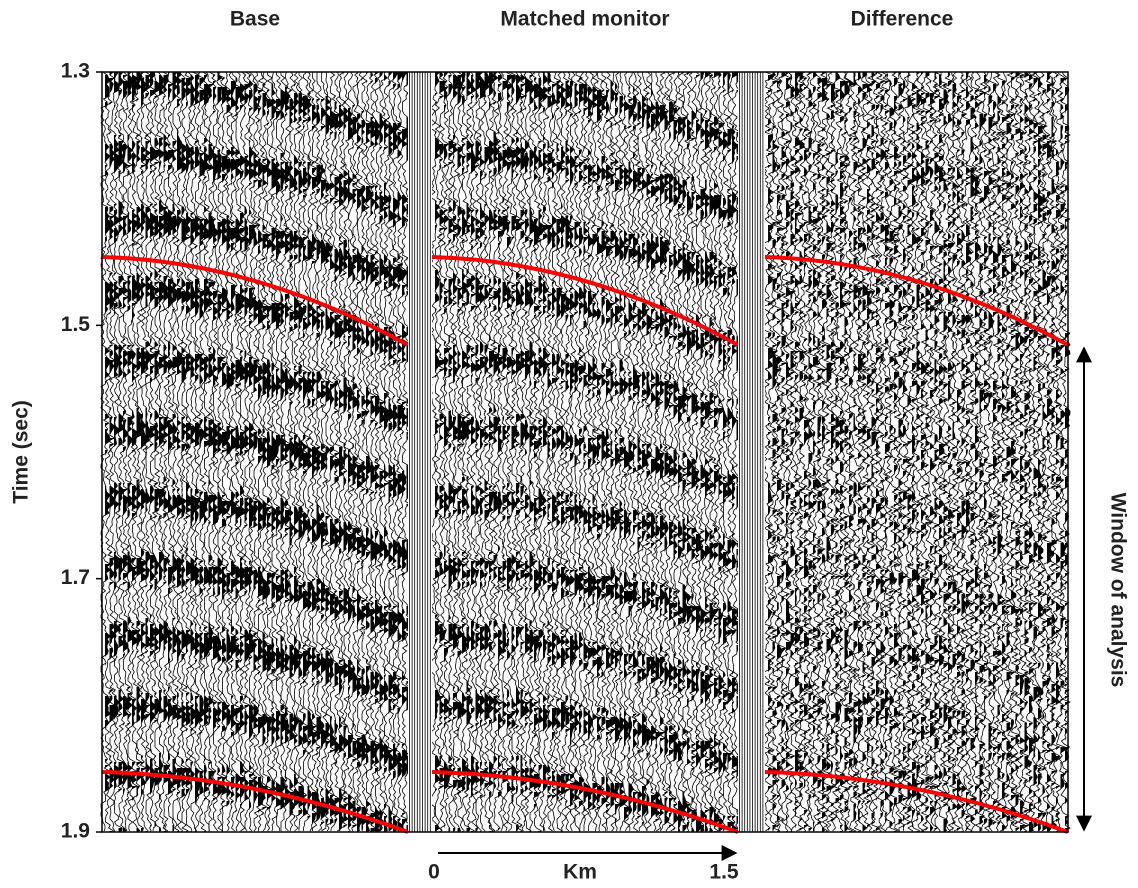  I want to click on scale-start: 0, so click(434, 872).